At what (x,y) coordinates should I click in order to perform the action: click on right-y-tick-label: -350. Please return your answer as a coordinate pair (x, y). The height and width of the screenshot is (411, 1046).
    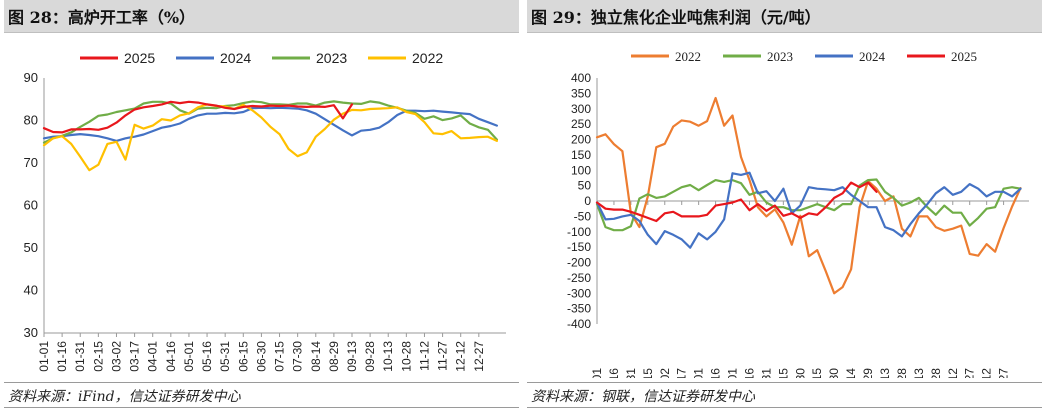
    Looking at the image, I should click on (579, 309).